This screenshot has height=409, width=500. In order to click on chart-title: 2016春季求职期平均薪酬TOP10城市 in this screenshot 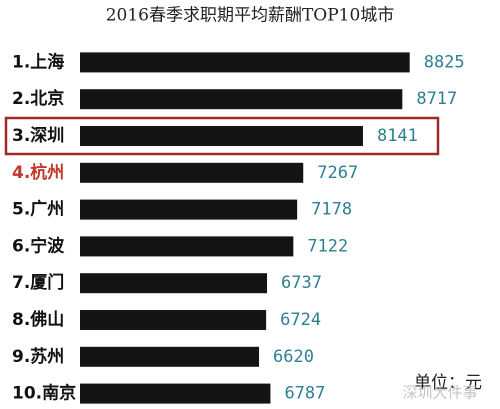, I will do `click(250, 16)`.